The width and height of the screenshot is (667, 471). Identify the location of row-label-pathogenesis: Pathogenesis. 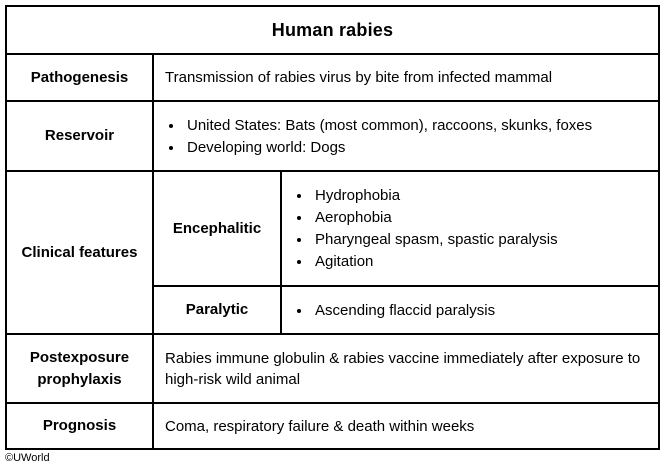
(79, 77).